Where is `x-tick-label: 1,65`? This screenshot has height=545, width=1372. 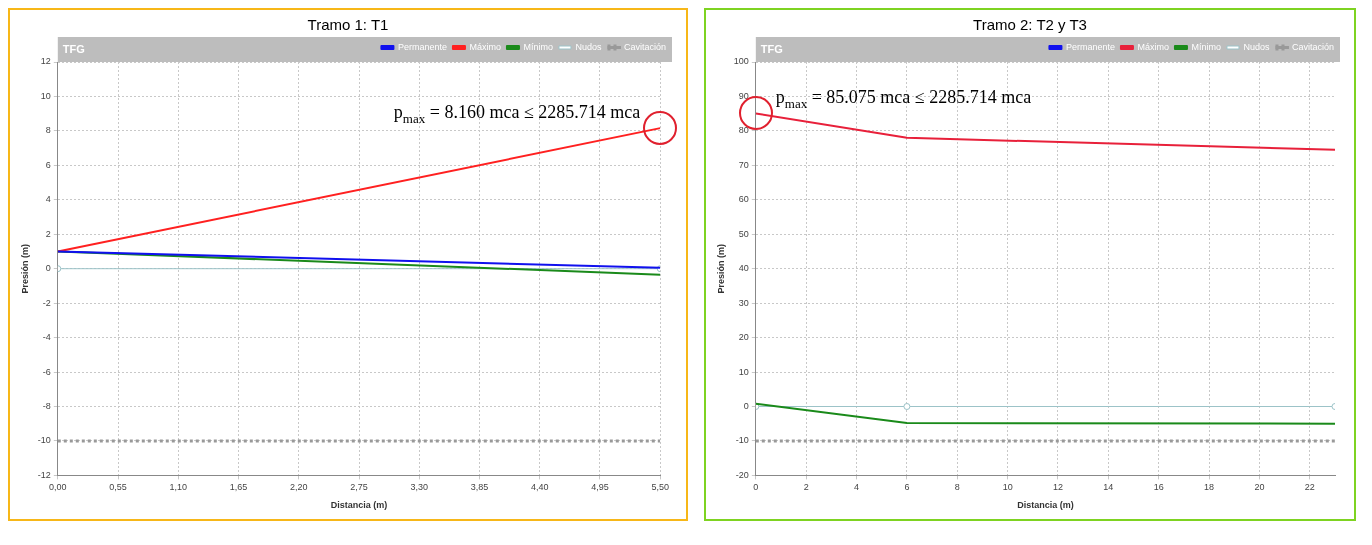 x-tick-label: 1,65 is located at coordinates (238, 487).